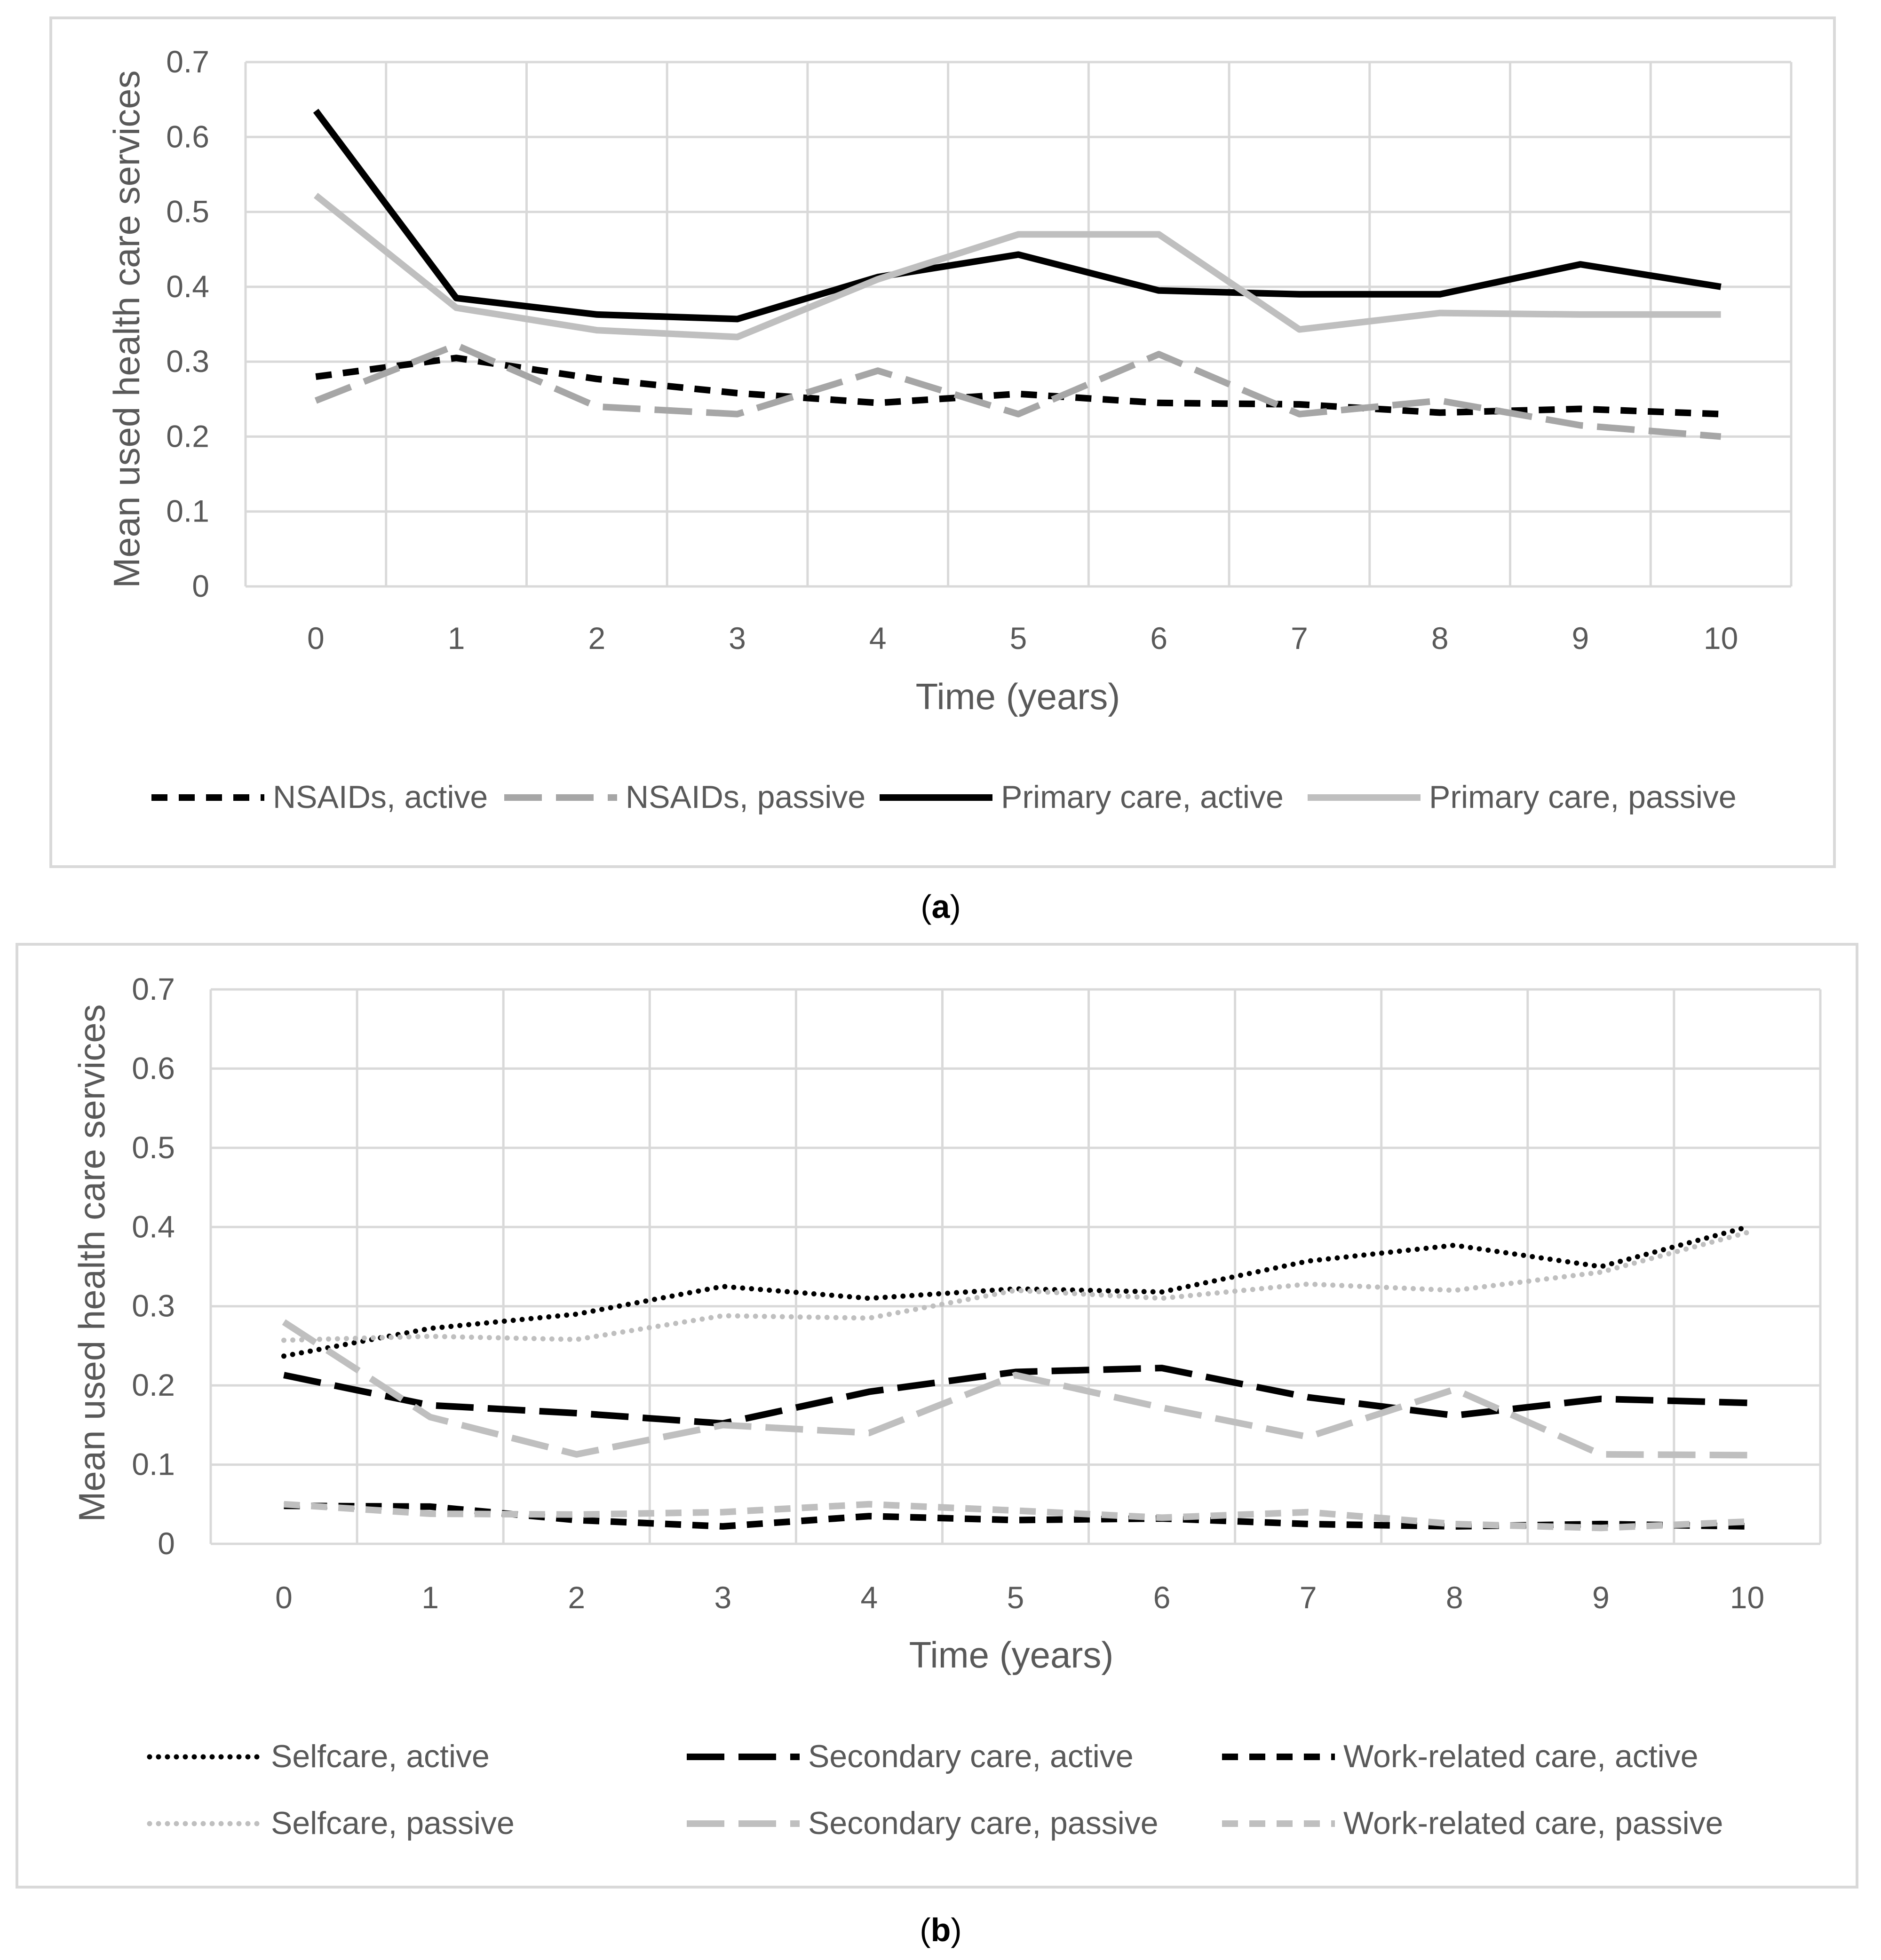  I want to click on chart-b-ytick-label: 0.6, so click(153, 1068).